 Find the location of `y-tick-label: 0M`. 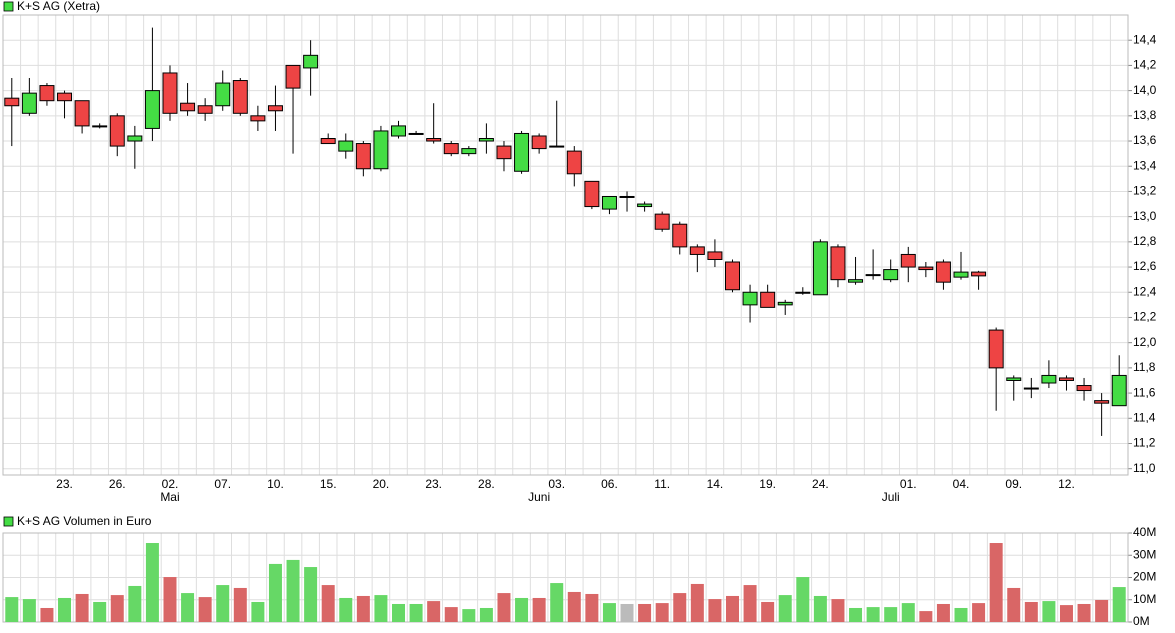

y-tick-label: 0M is located at coordinates (1141, 621).